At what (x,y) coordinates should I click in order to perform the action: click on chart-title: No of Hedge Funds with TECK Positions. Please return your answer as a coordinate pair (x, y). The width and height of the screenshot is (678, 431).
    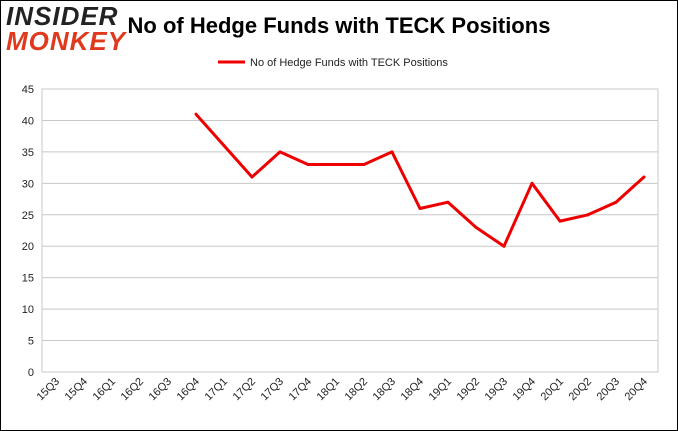
    Looking at the image, I should click on (339, 25).